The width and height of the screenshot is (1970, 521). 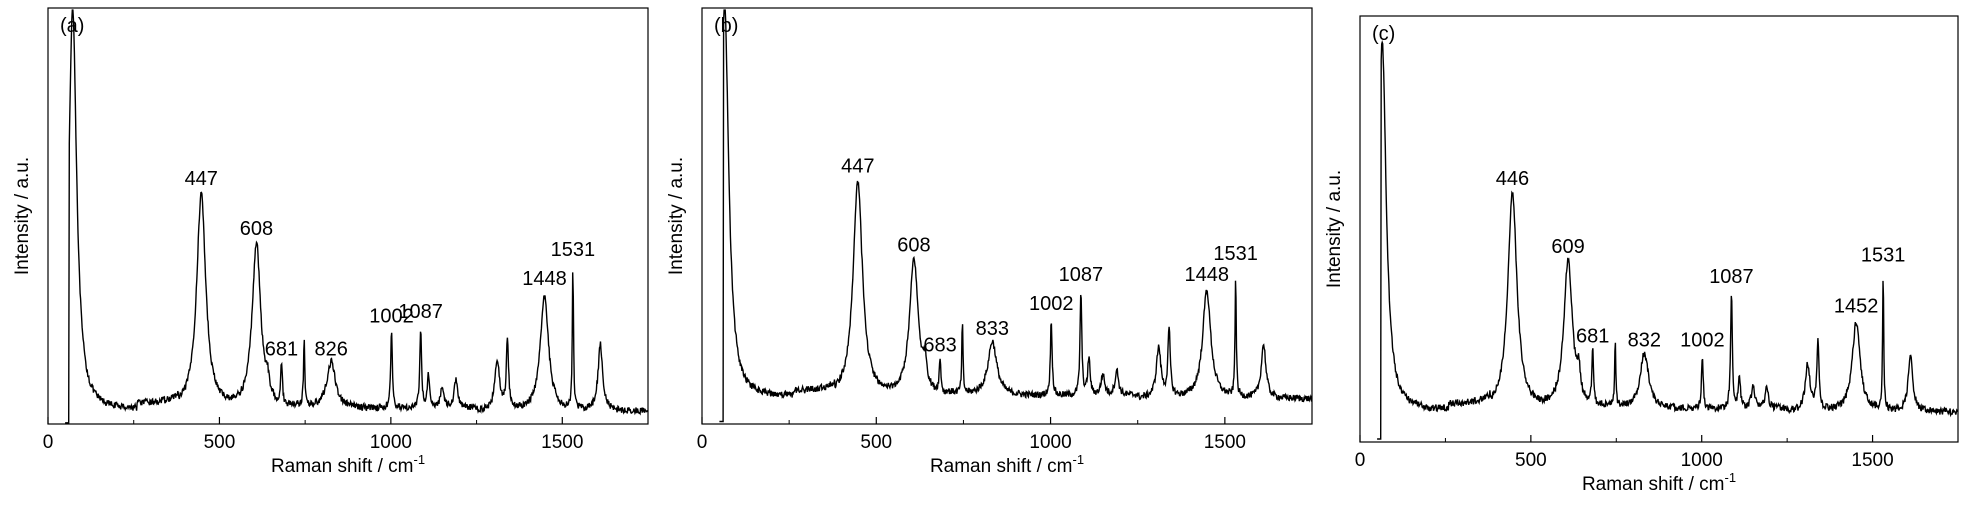 I want to click on panel-label: (c), so click(x=1383, y=34).